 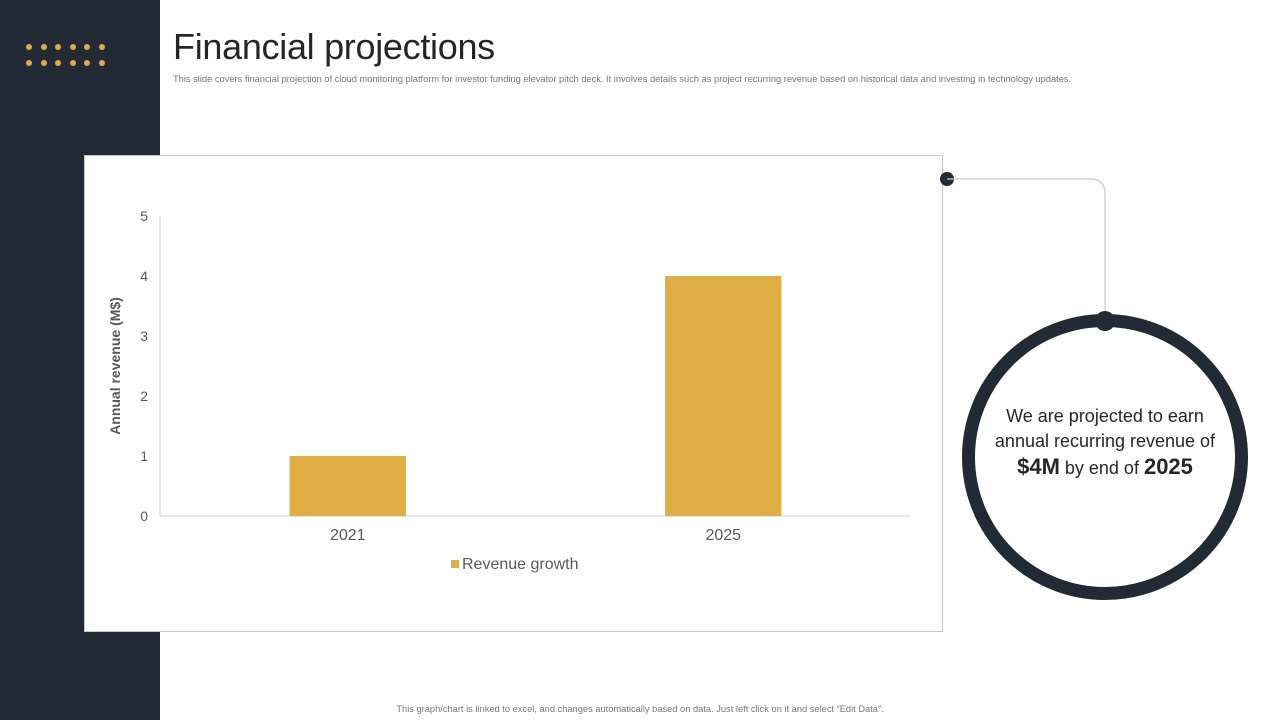 What do you see at coordinates (1101, 468) in the screenshot?
I see `callout-text-part-2: by end of` at bounding box center [1101, 468].